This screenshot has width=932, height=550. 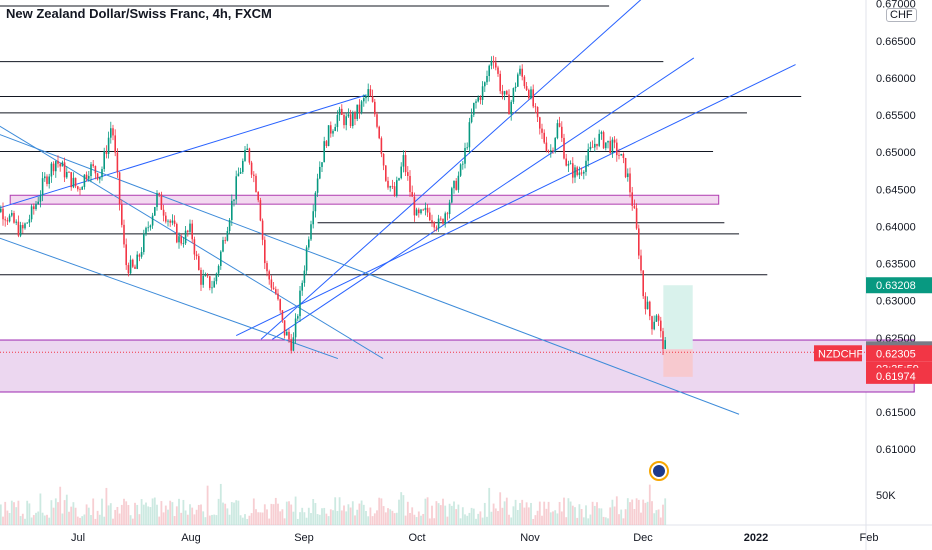 I want to click on y-tick-label: 0.61500, so click(x=896, y=413).